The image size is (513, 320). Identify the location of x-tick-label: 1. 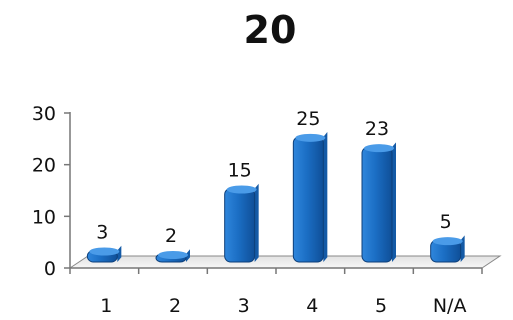
(106, 306).